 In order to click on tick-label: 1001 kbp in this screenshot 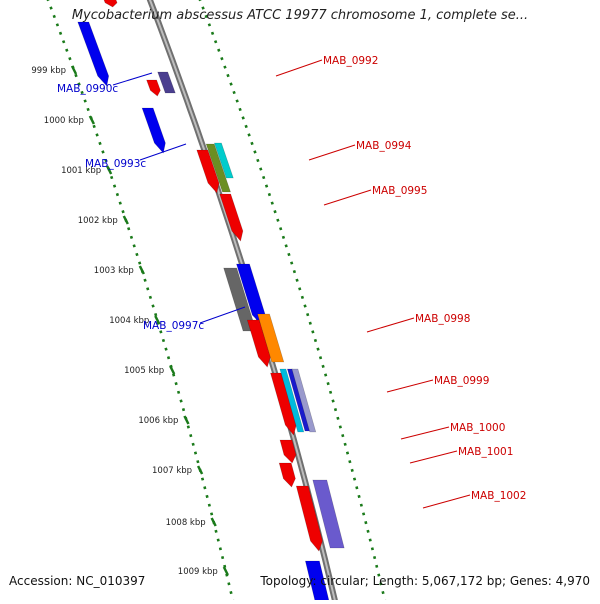, I will do `click(81, 171)`.